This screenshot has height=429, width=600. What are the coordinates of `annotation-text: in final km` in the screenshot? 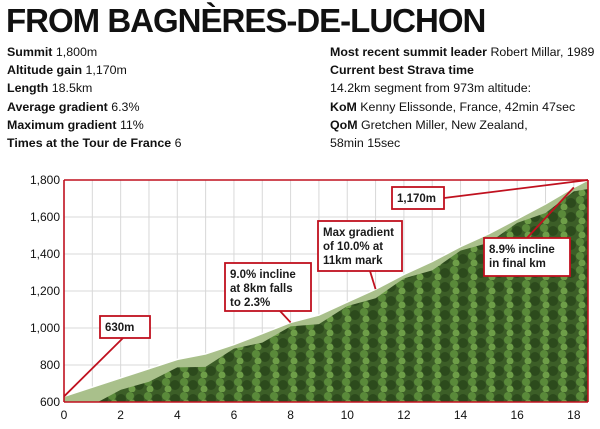 It's located at (517, 264).